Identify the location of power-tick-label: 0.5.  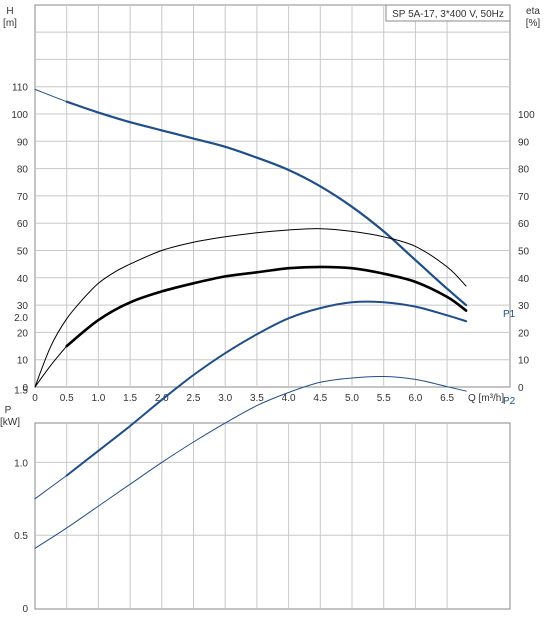
(21, 536).